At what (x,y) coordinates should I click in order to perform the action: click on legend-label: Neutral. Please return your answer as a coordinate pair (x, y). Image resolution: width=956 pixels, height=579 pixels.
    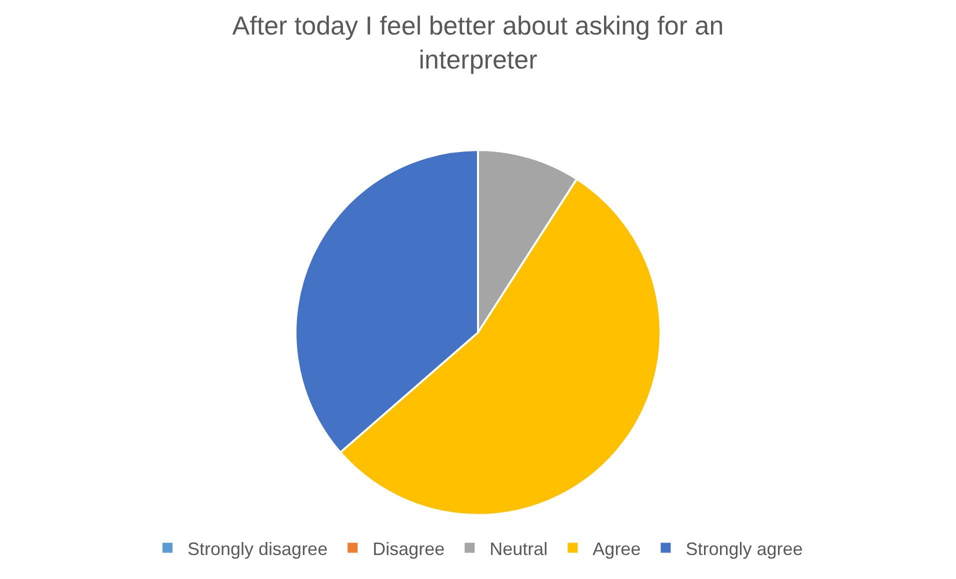
    Looking at the image, I should click on (519, 548).